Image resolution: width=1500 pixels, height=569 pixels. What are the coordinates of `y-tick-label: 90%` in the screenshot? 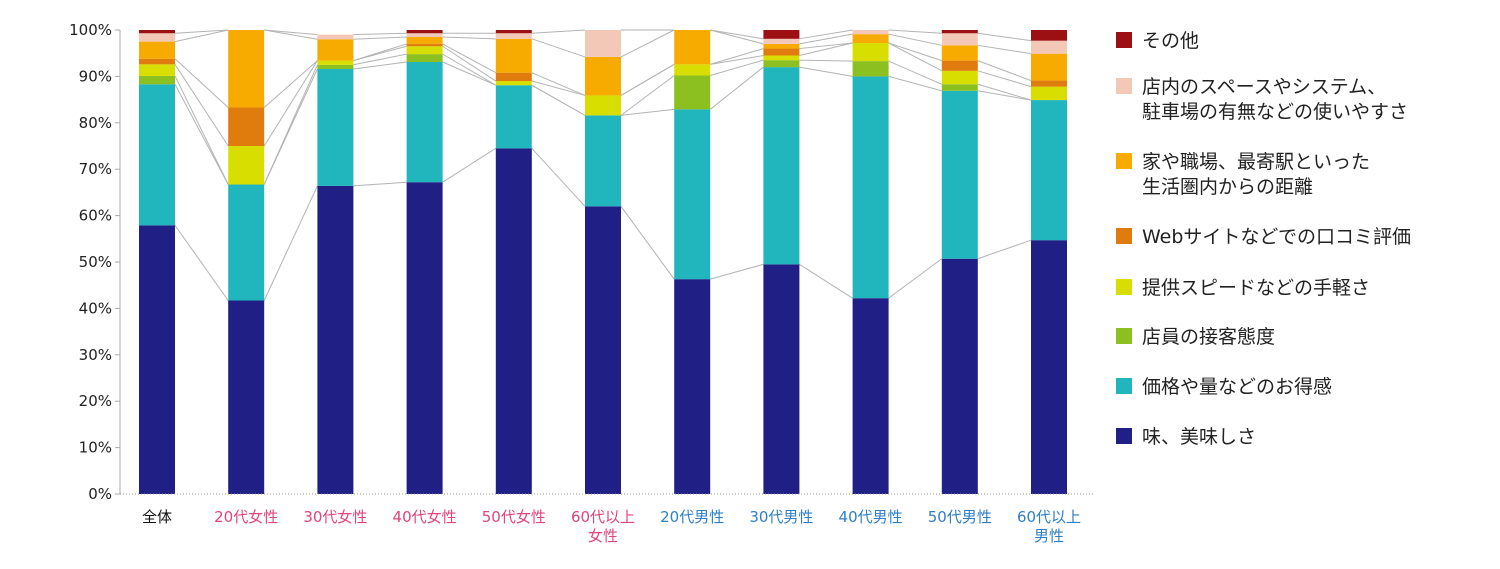 It's located at (95, 76).